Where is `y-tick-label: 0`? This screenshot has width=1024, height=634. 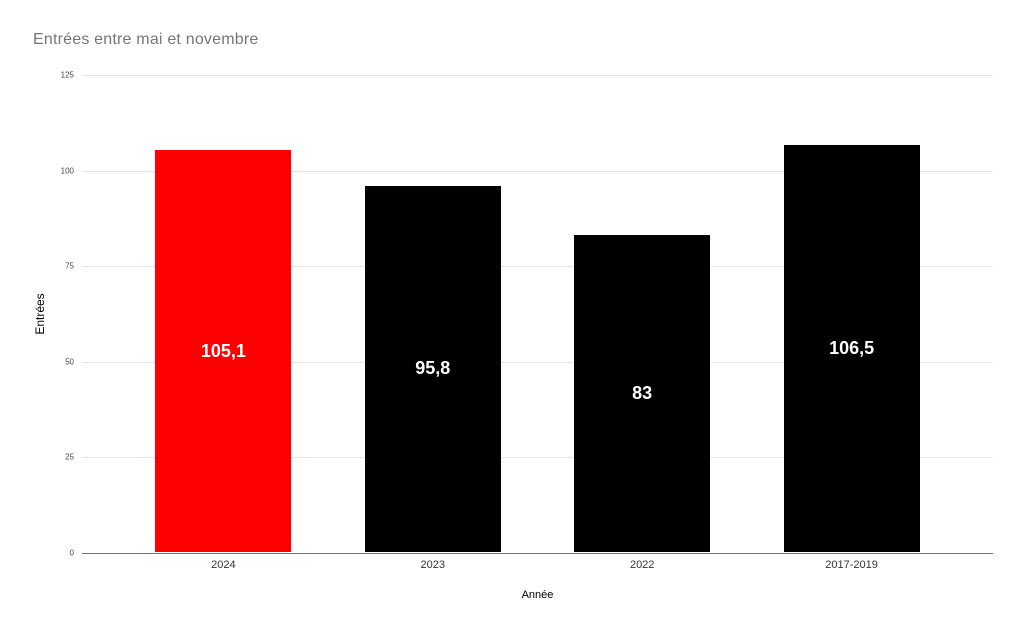 y-tick-label: 0 is located at coordinates (71, 553).